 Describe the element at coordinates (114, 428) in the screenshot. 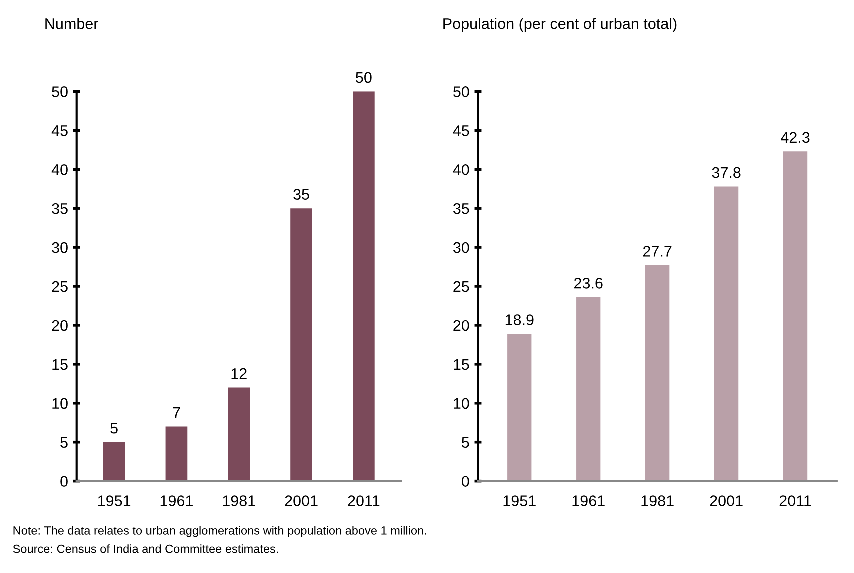

I see `data-label: 5` at that location.